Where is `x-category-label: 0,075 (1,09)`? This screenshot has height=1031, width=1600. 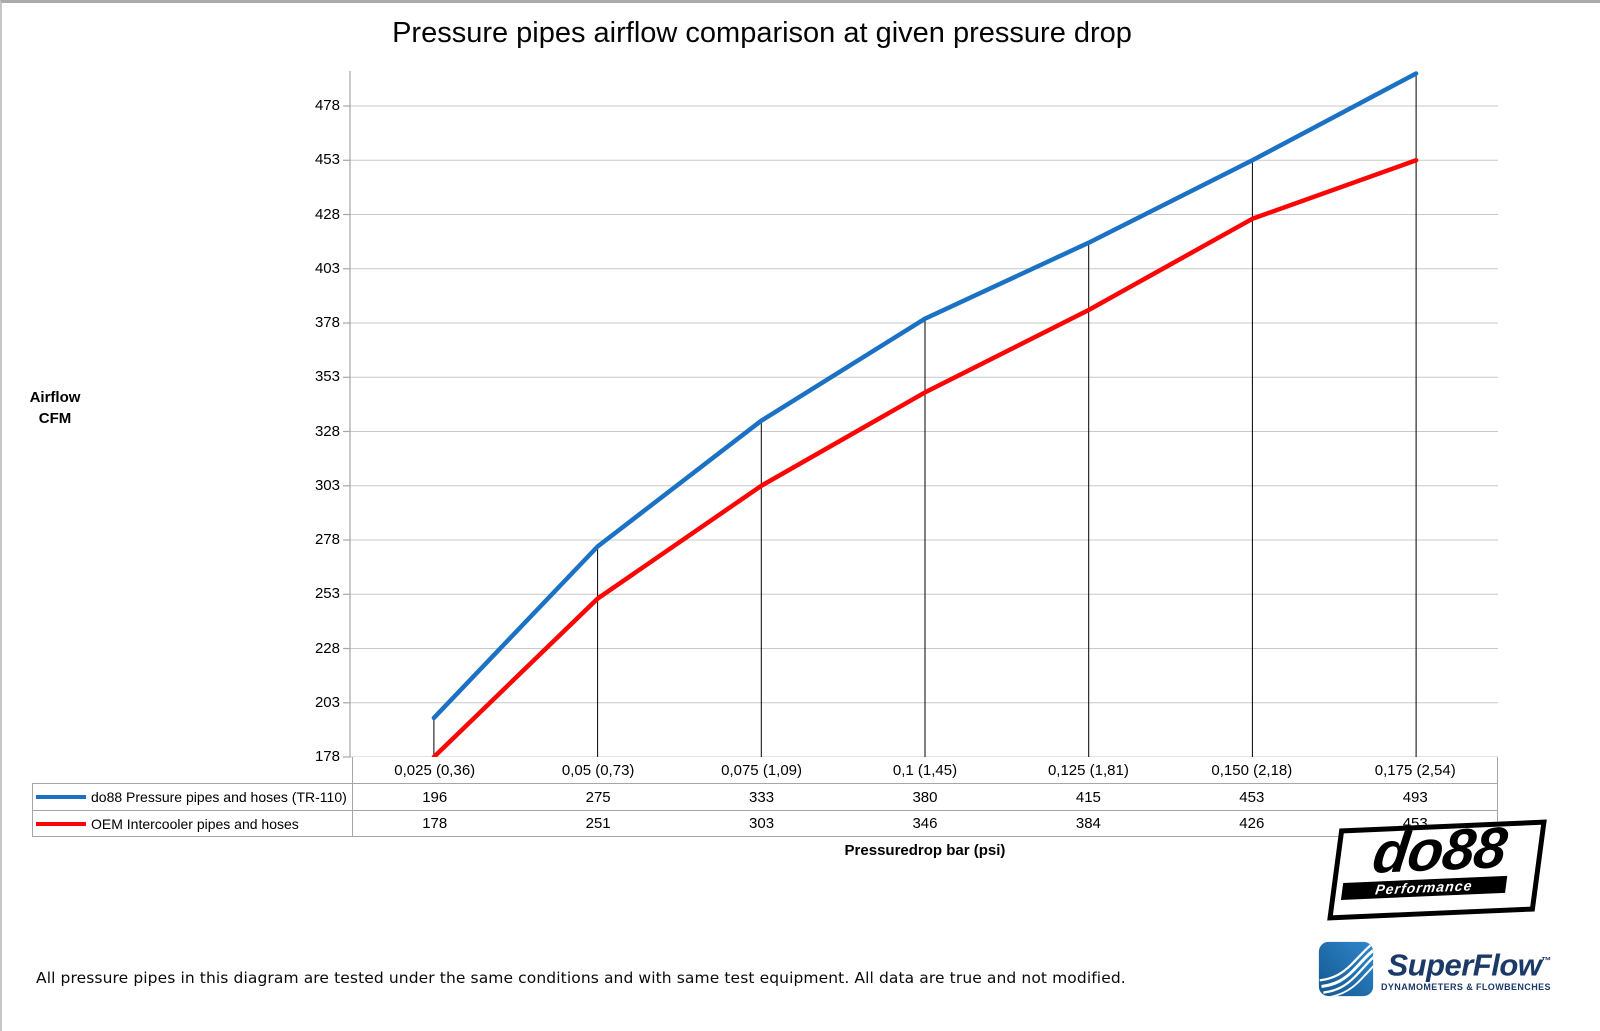 x-category-label: 0,075 (1,09) is located at coordinates (761, 770).